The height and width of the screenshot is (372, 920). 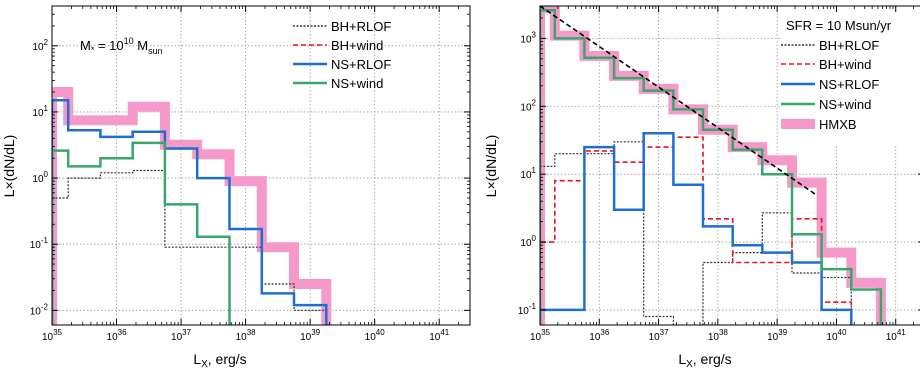 I want to click on left-series-bh-rlof, so click(x=189, y=247).